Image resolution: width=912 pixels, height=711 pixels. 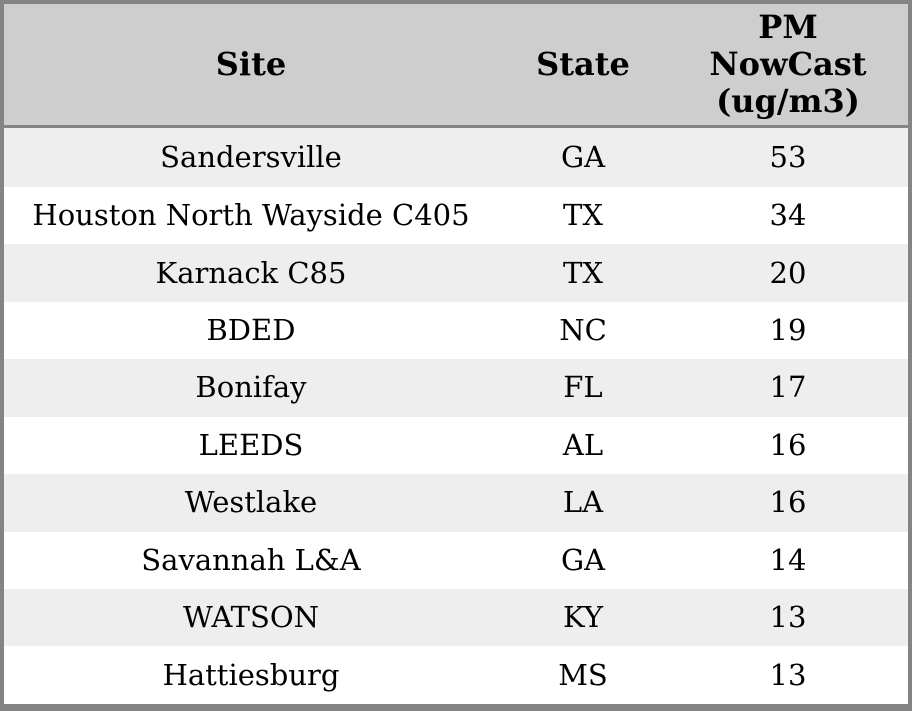 I want to click on column-header-pm-nowcast: PM NowCast (ug/m3), so click(x=788, y=66).